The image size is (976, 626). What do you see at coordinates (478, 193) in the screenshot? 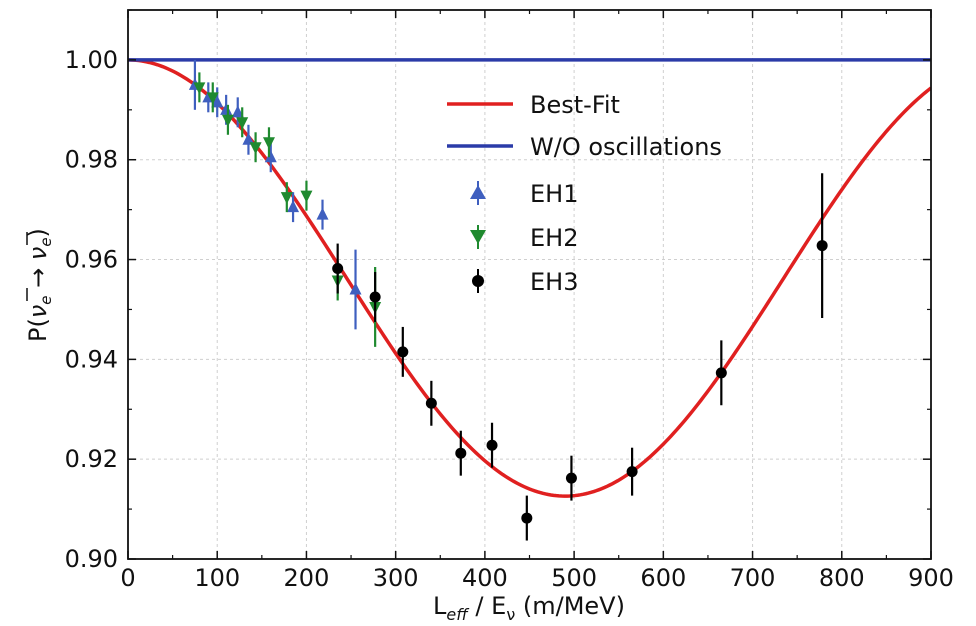
I see `legend-marker-eh1` at bounding box center [478, 193].